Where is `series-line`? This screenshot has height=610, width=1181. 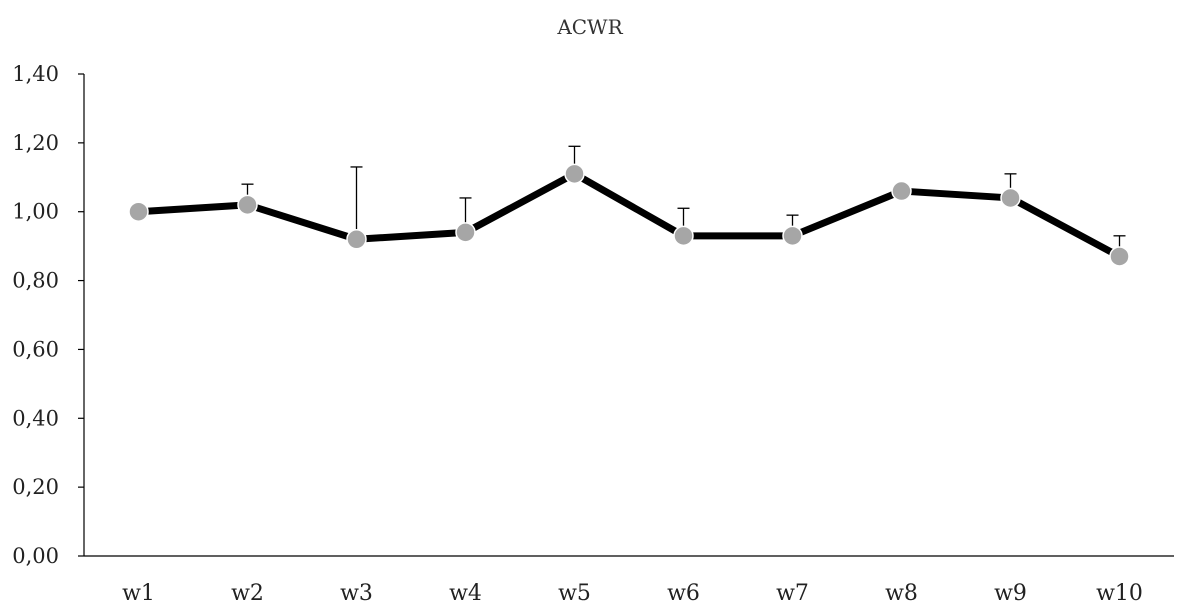 series-line is located at coordinates (630, 215).